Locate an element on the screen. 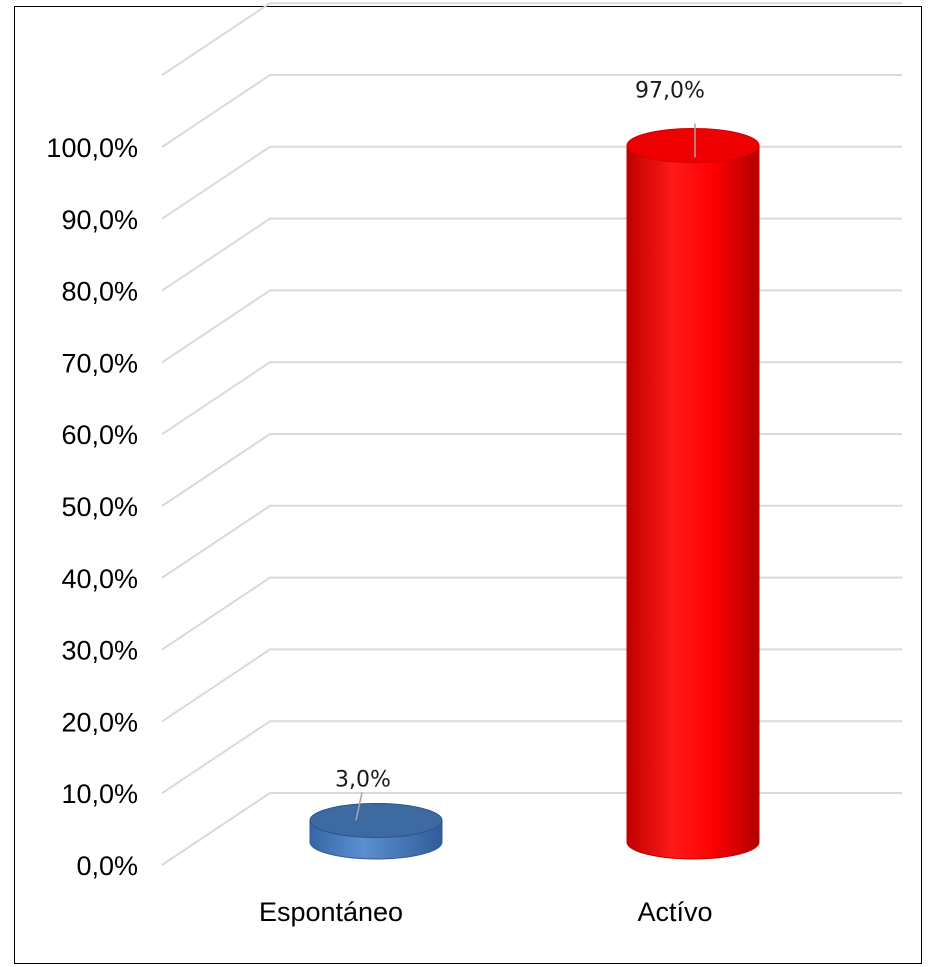 The width and height of the screenshot is (929, 967). y-tick-label: 10,0% is located at coordinates (99, 794).